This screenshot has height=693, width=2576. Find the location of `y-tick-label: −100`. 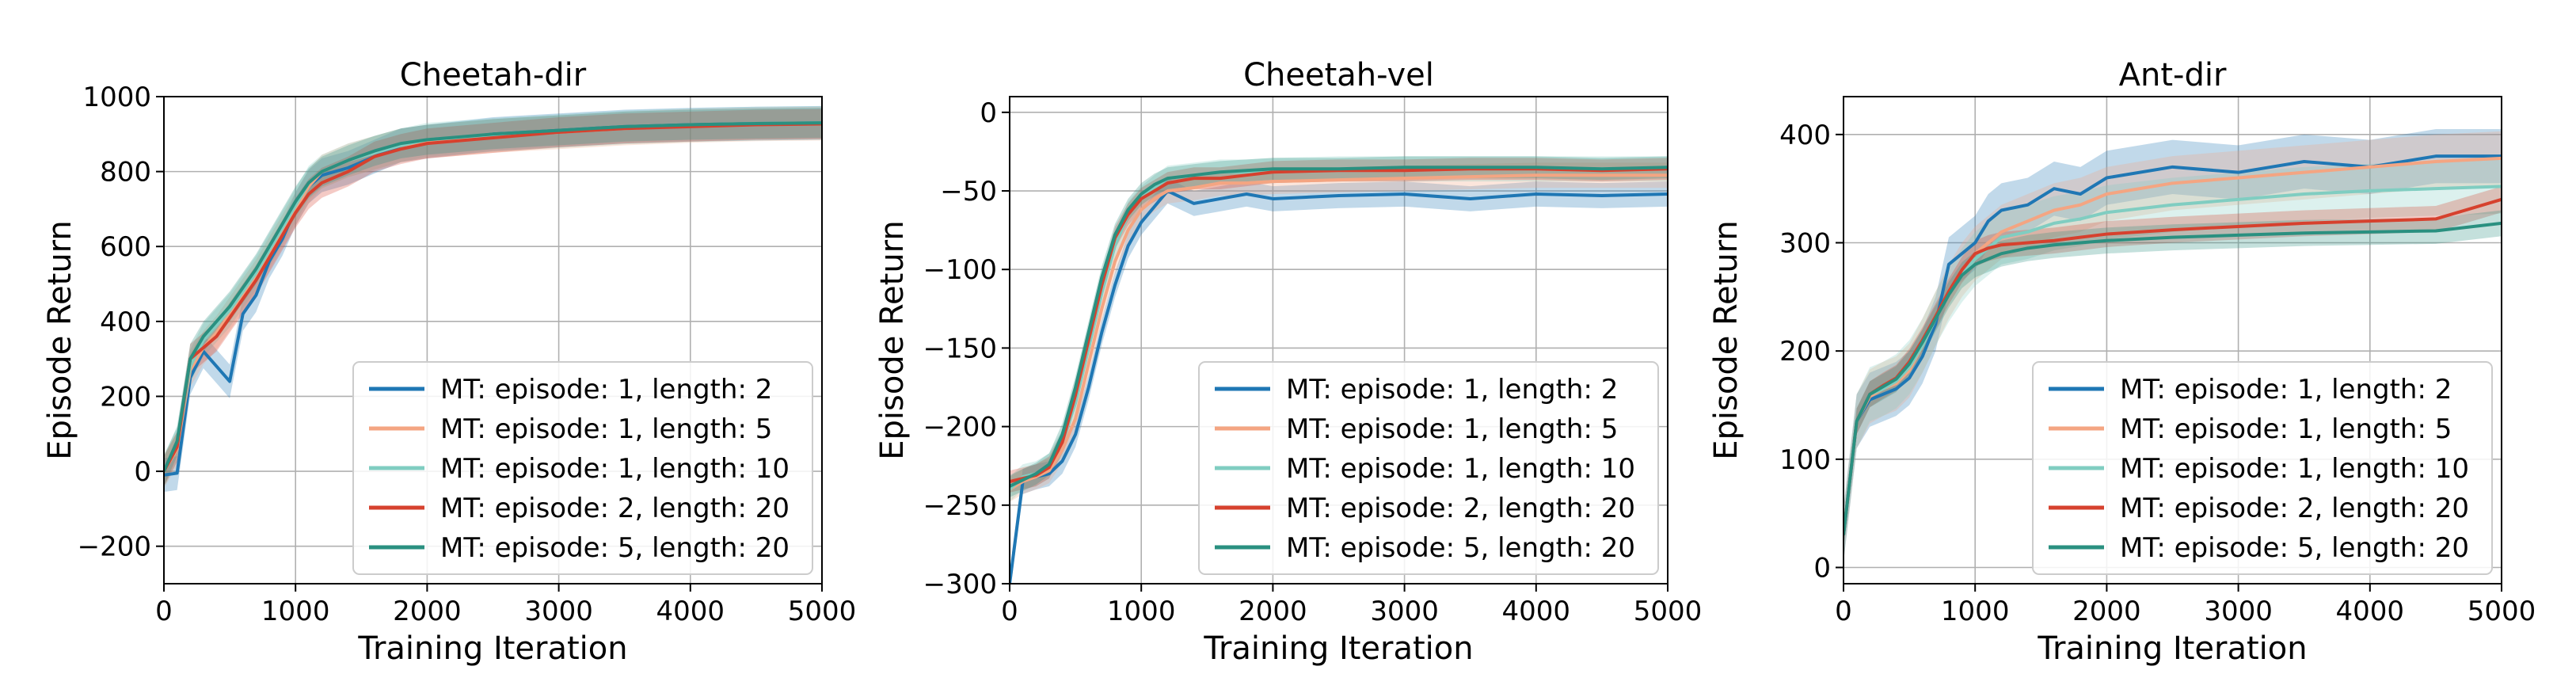

y-tick-label: −100 is located at coordinates (960, 270).